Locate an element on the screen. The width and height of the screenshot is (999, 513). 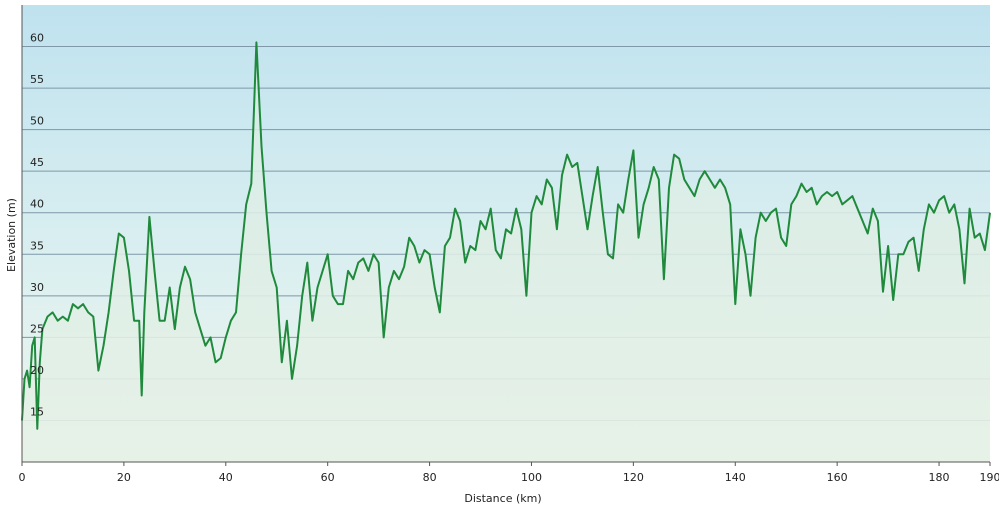
y-tick-label: 50 is located at coordinates (37, 121).